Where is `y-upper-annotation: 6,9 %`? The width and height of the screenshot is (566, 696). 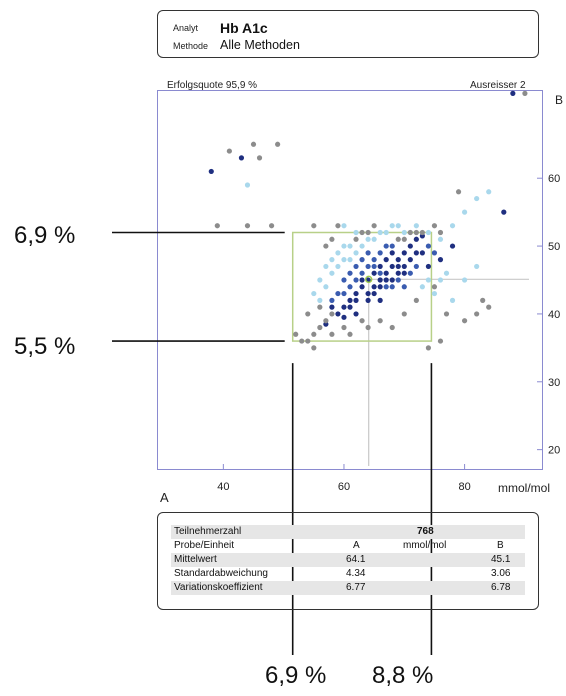
y-upper-annotation: 6,9 % is located at coordinates (45, 235).